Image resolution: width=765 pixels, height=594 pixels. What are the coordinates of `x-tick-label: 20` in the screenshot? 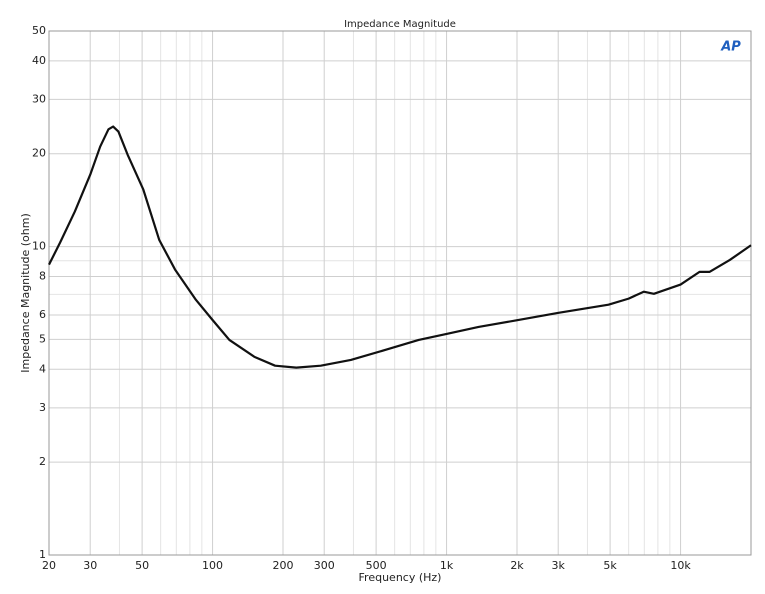 It's located at (49, 565).